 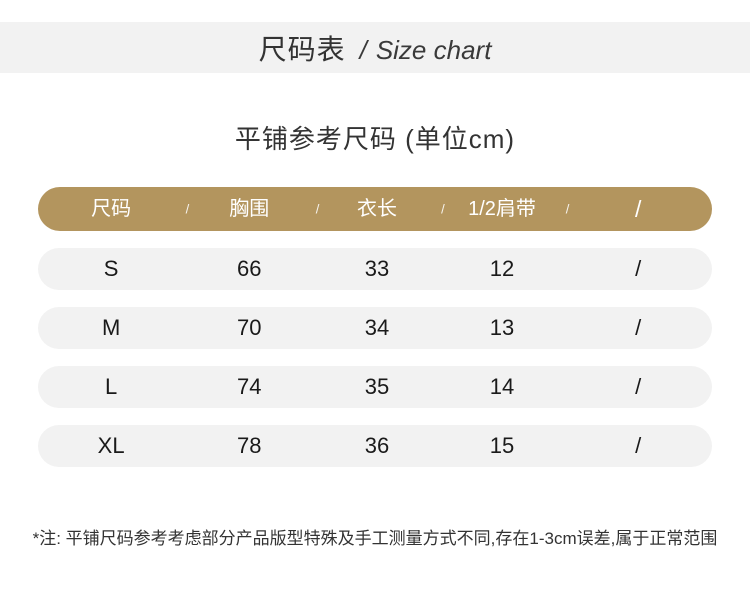 I want to click on table-row-xl: XL 78 36 15 /, so click(x=375, y=446).